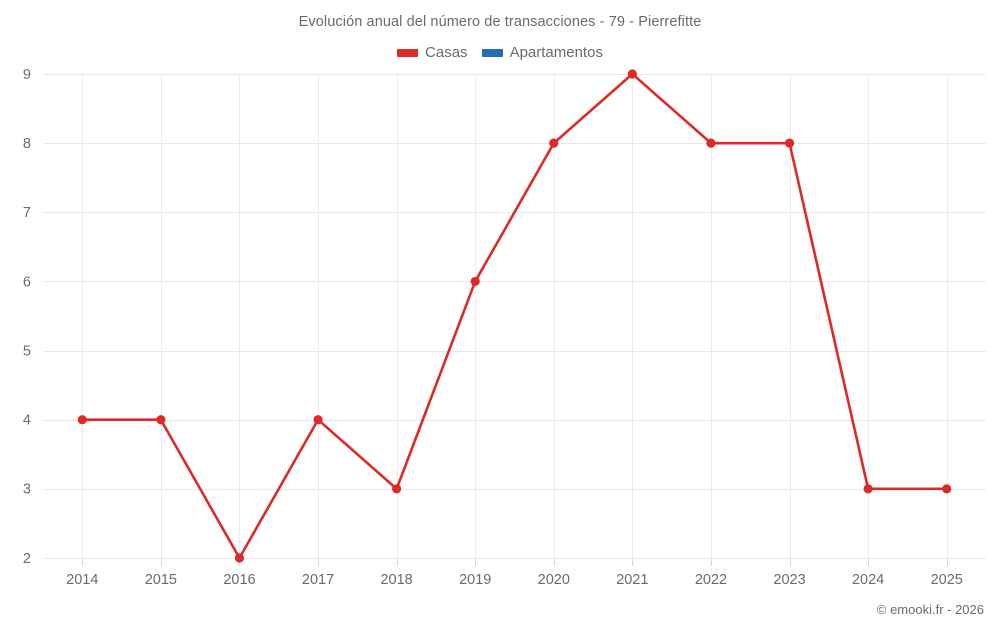 The width and height of the screenshot is (1000, 625). I want to click on legend-swatch-apartamentos, so click(492, 52).